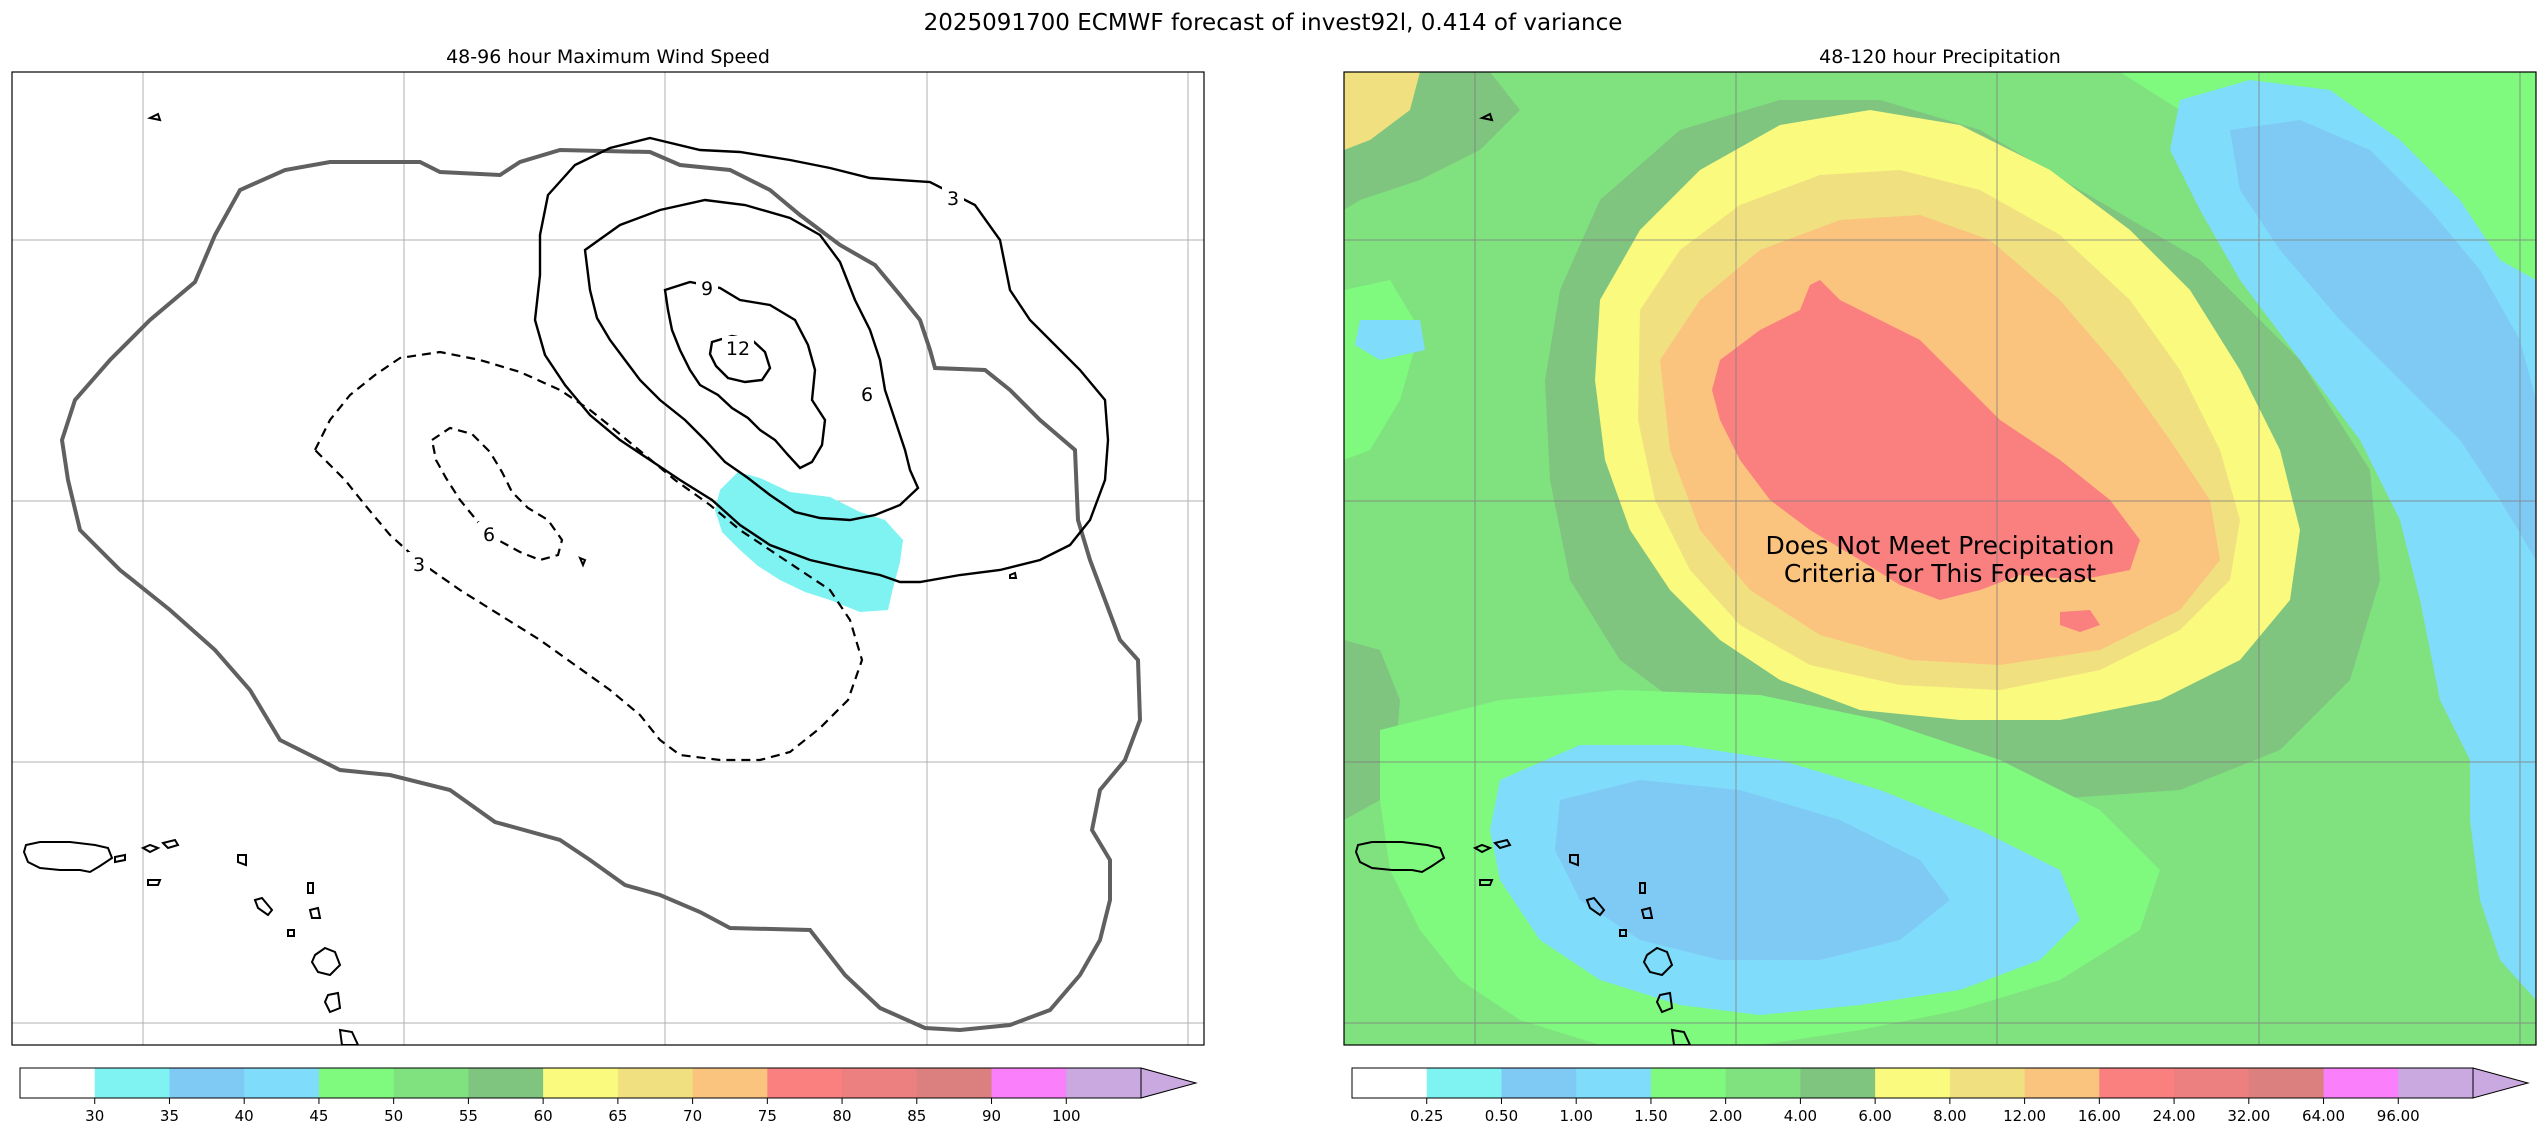  Describe the element at coordinates (2398, 1116) in the screenshot. I see `precip-colorbar-tick-label: 96.00` at that location.